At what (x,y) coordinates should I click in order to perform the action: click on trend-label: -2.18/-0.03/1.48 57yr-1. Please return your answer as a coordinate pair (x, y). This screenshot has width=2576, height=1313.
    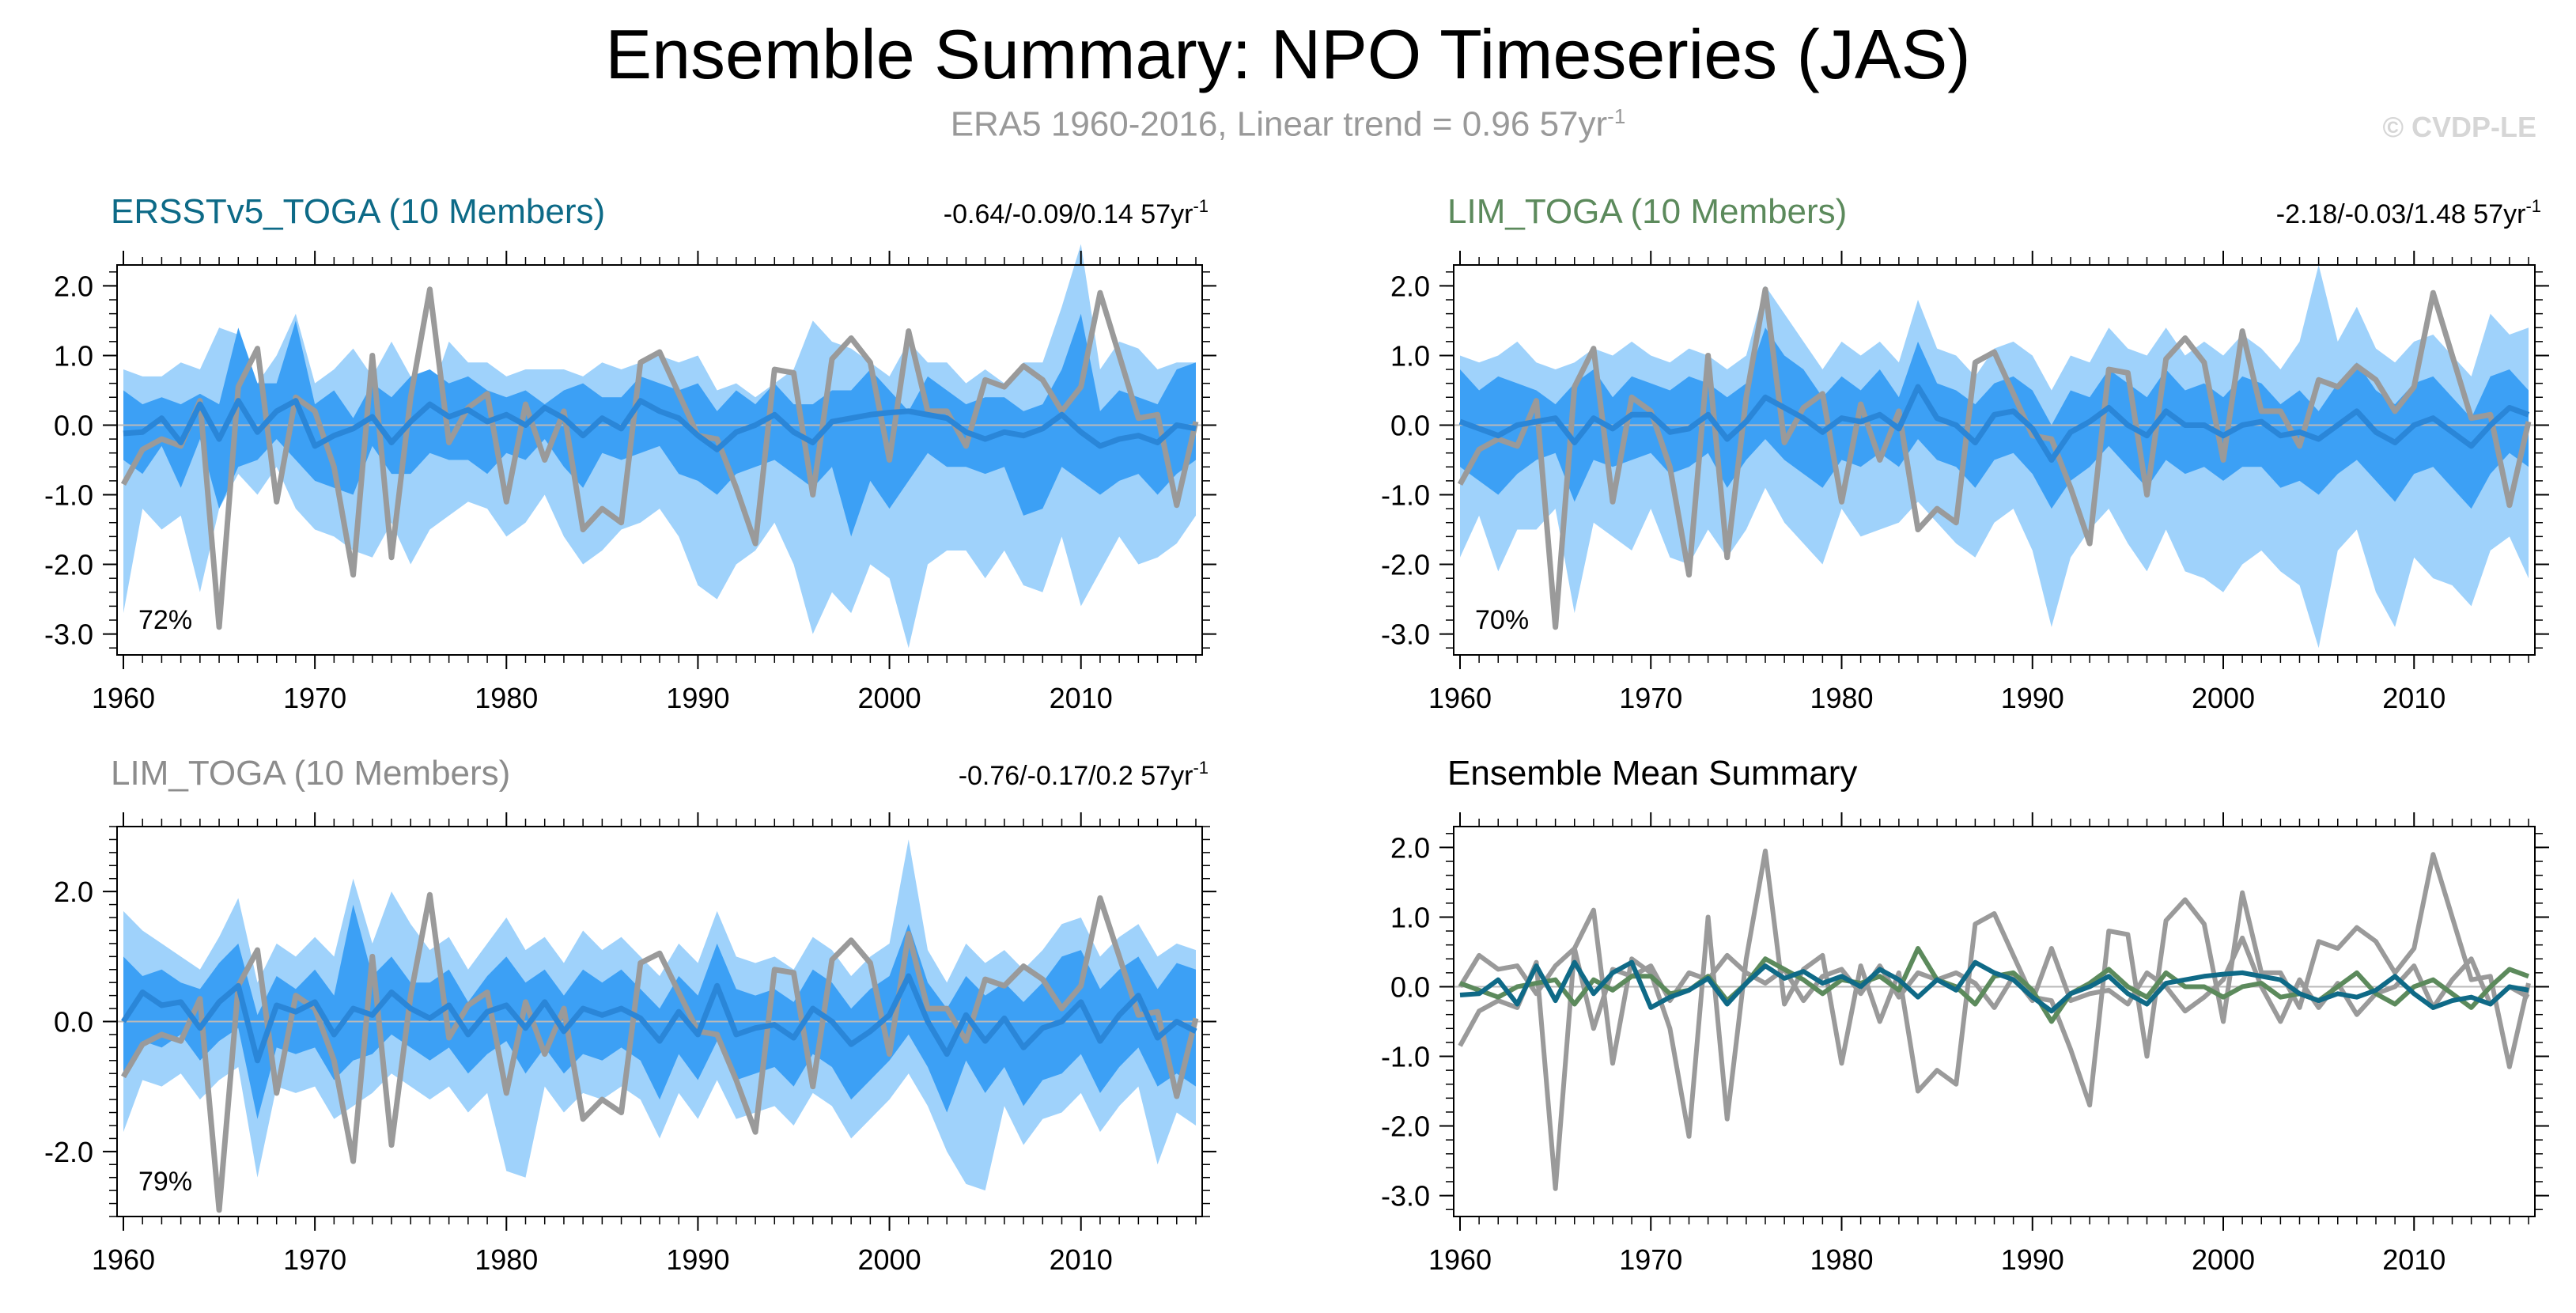
    Looking at the image, I should click on (2409, 212).